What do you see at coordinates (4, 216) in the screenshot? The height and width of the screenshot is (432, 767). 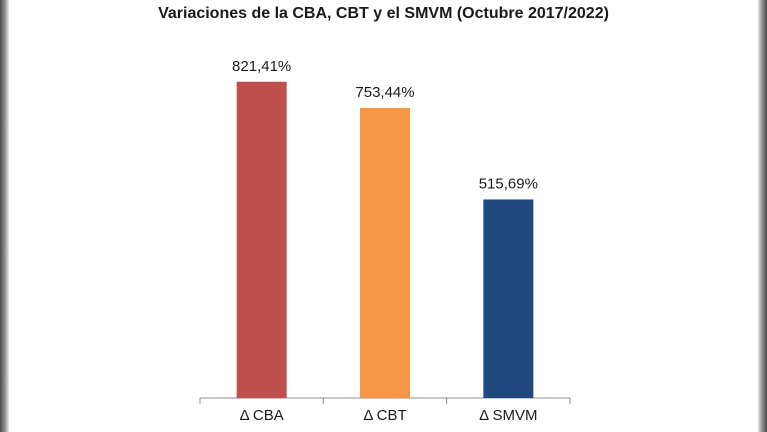 I see `left-edge-shadow` at bounding box center [4, 216].